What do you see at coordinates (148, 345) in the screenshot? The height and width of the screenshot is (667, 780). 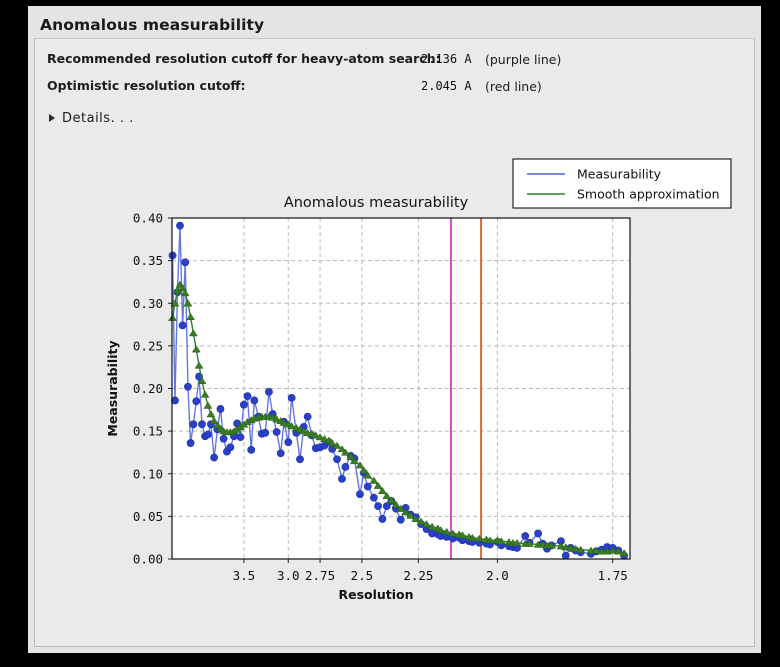 I see `y-tick-label: 0.25` at bounding box center [148, 345].